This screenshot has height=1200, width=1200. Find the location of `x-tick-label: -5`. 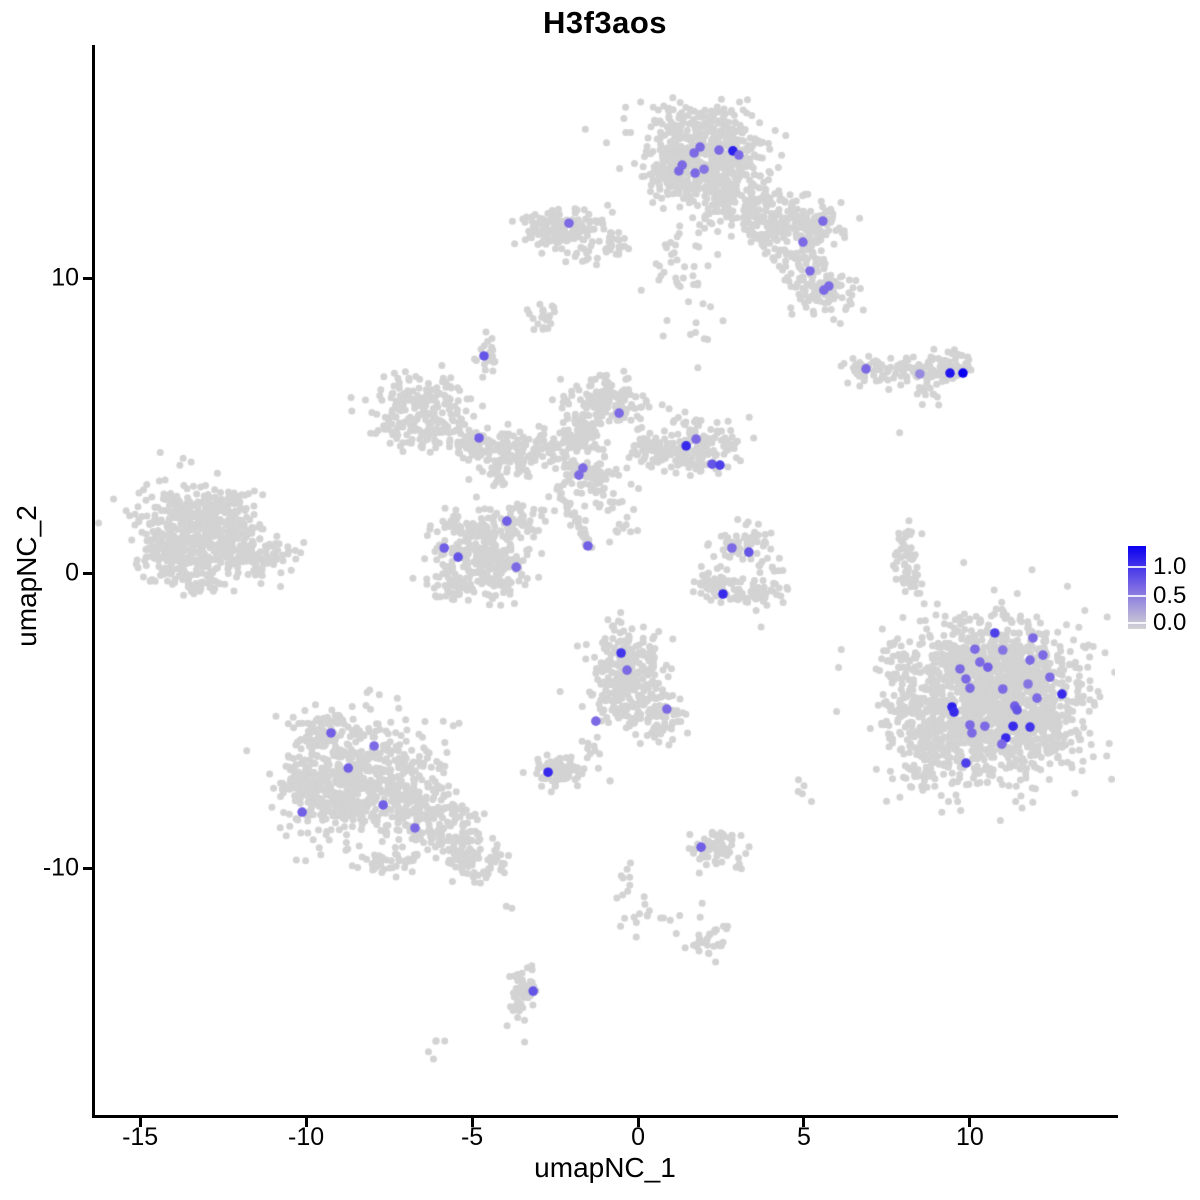

x-tick-label: -5 is located at coordinates (472, 1137).